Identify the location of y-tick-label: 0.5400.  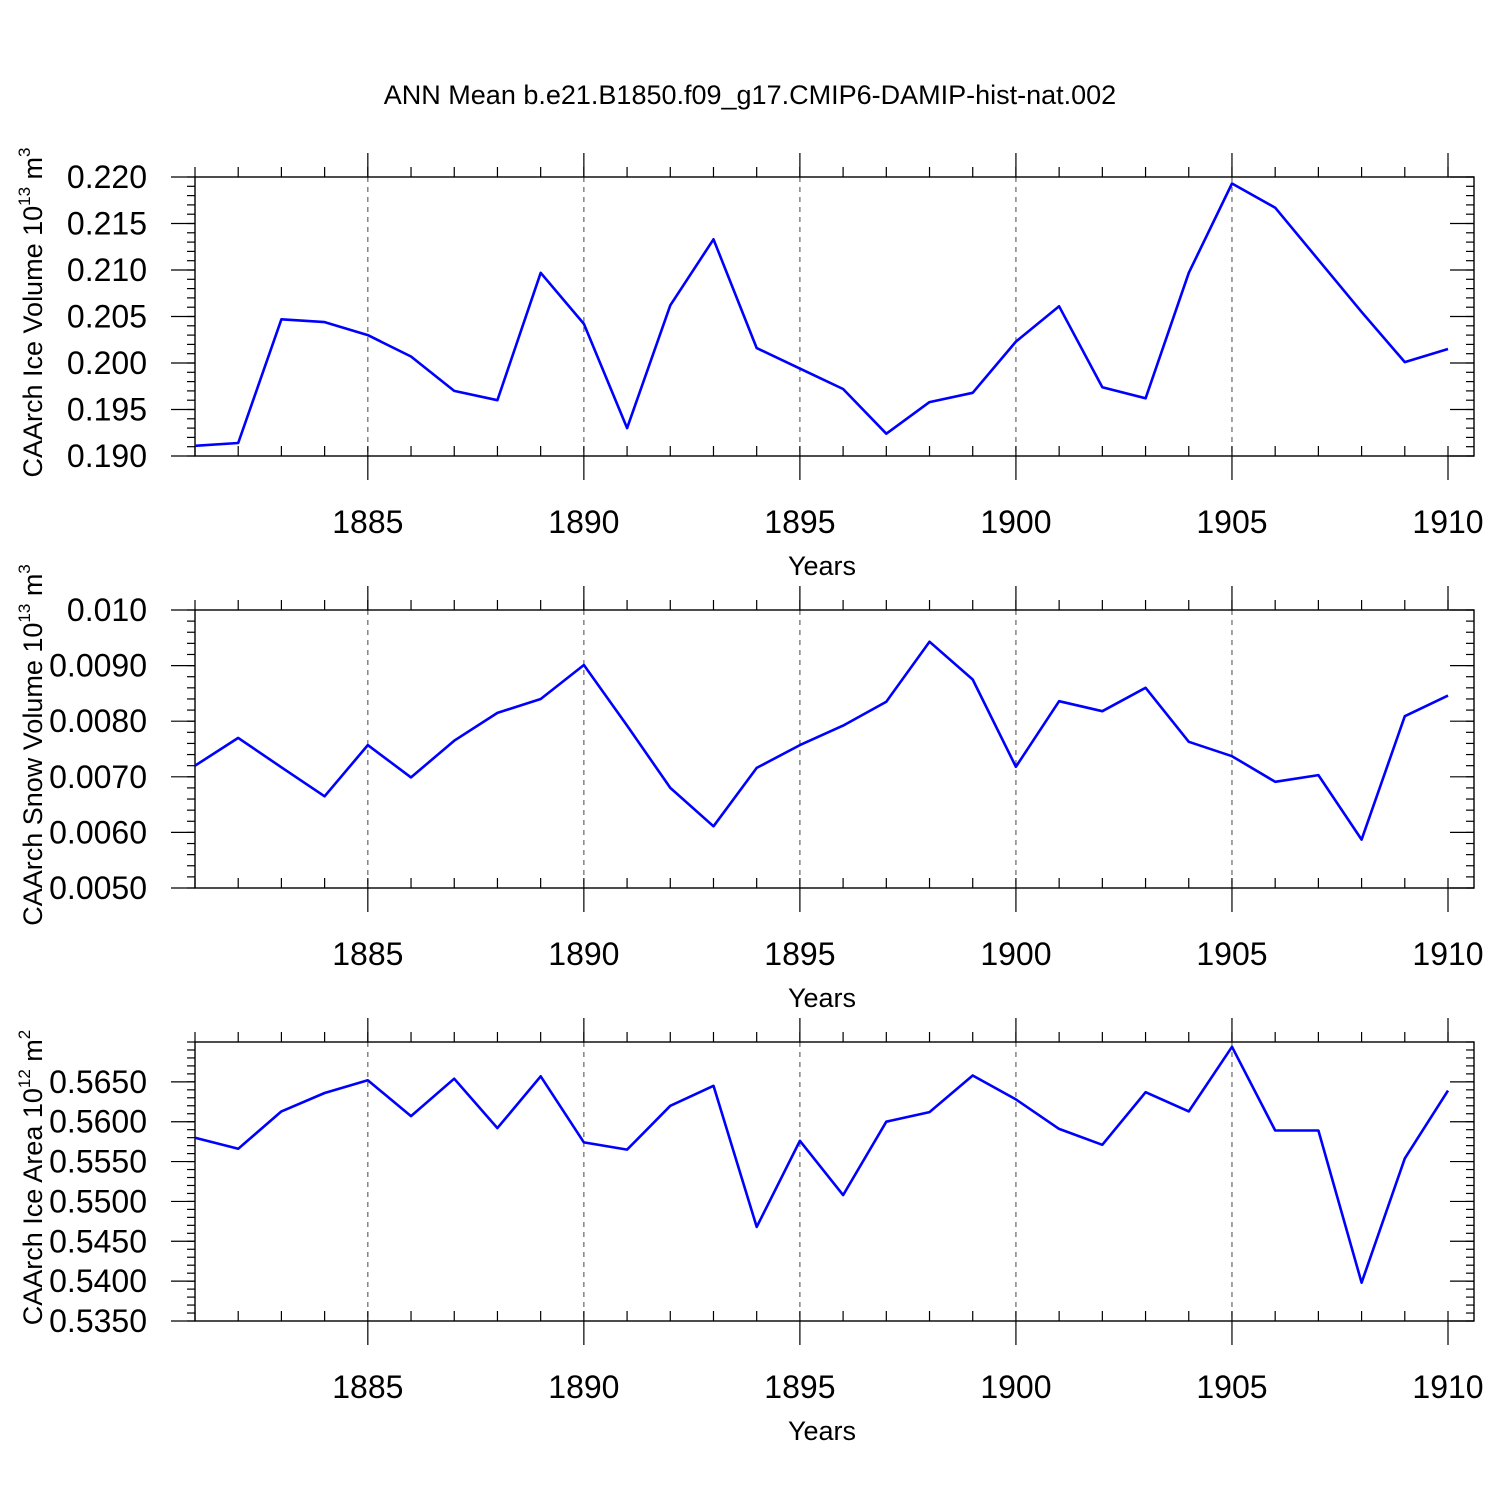
(98, 1281).